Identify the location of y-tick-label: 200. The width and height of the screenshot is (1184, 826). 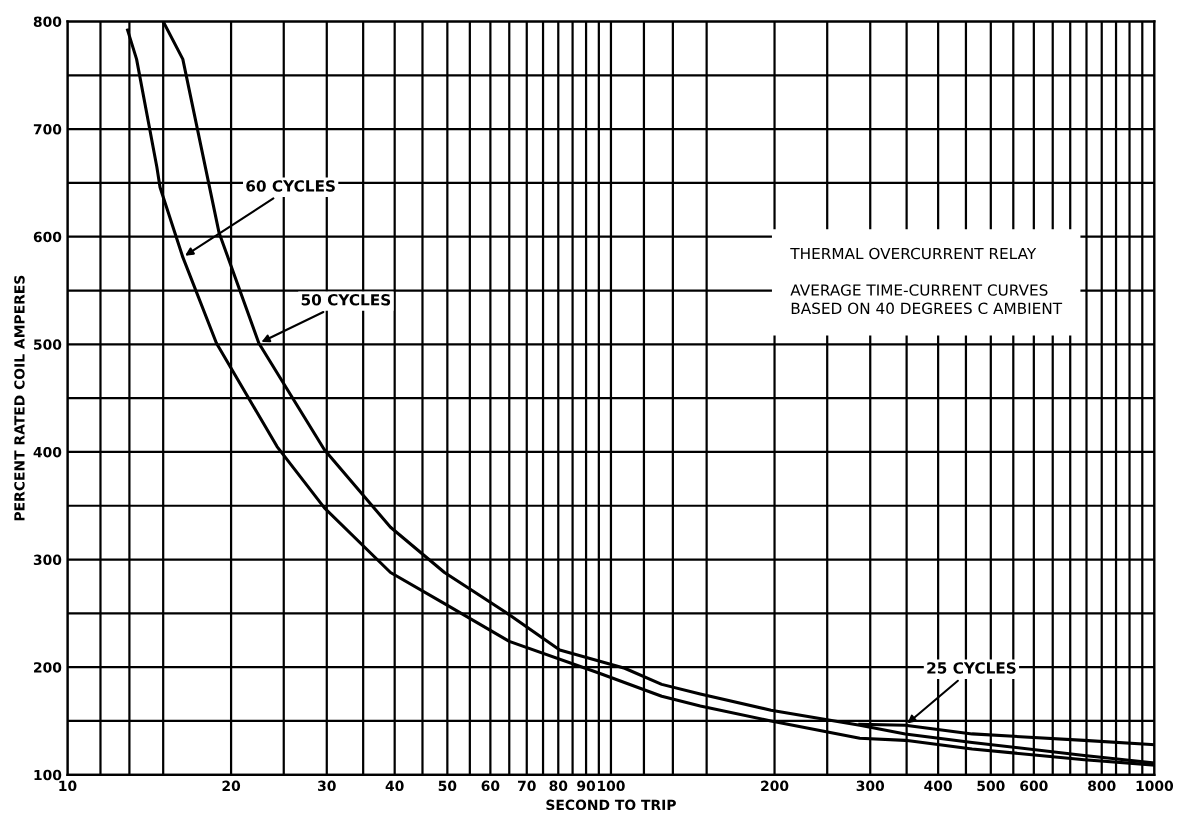
(48, 667).